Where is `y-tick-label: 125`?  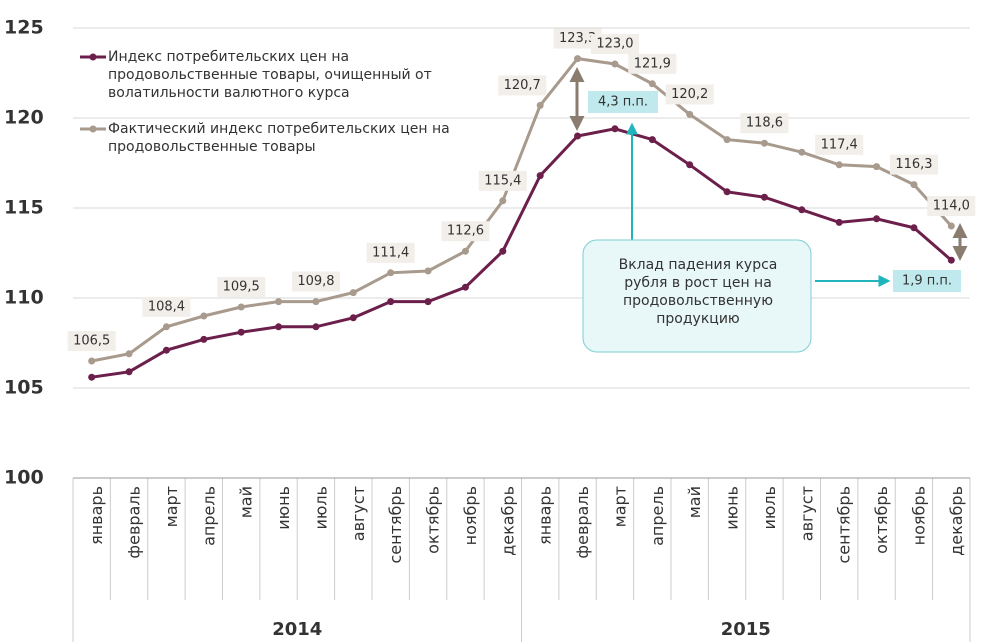 y-tick-label: 125 is located at coordinates (24, 28).